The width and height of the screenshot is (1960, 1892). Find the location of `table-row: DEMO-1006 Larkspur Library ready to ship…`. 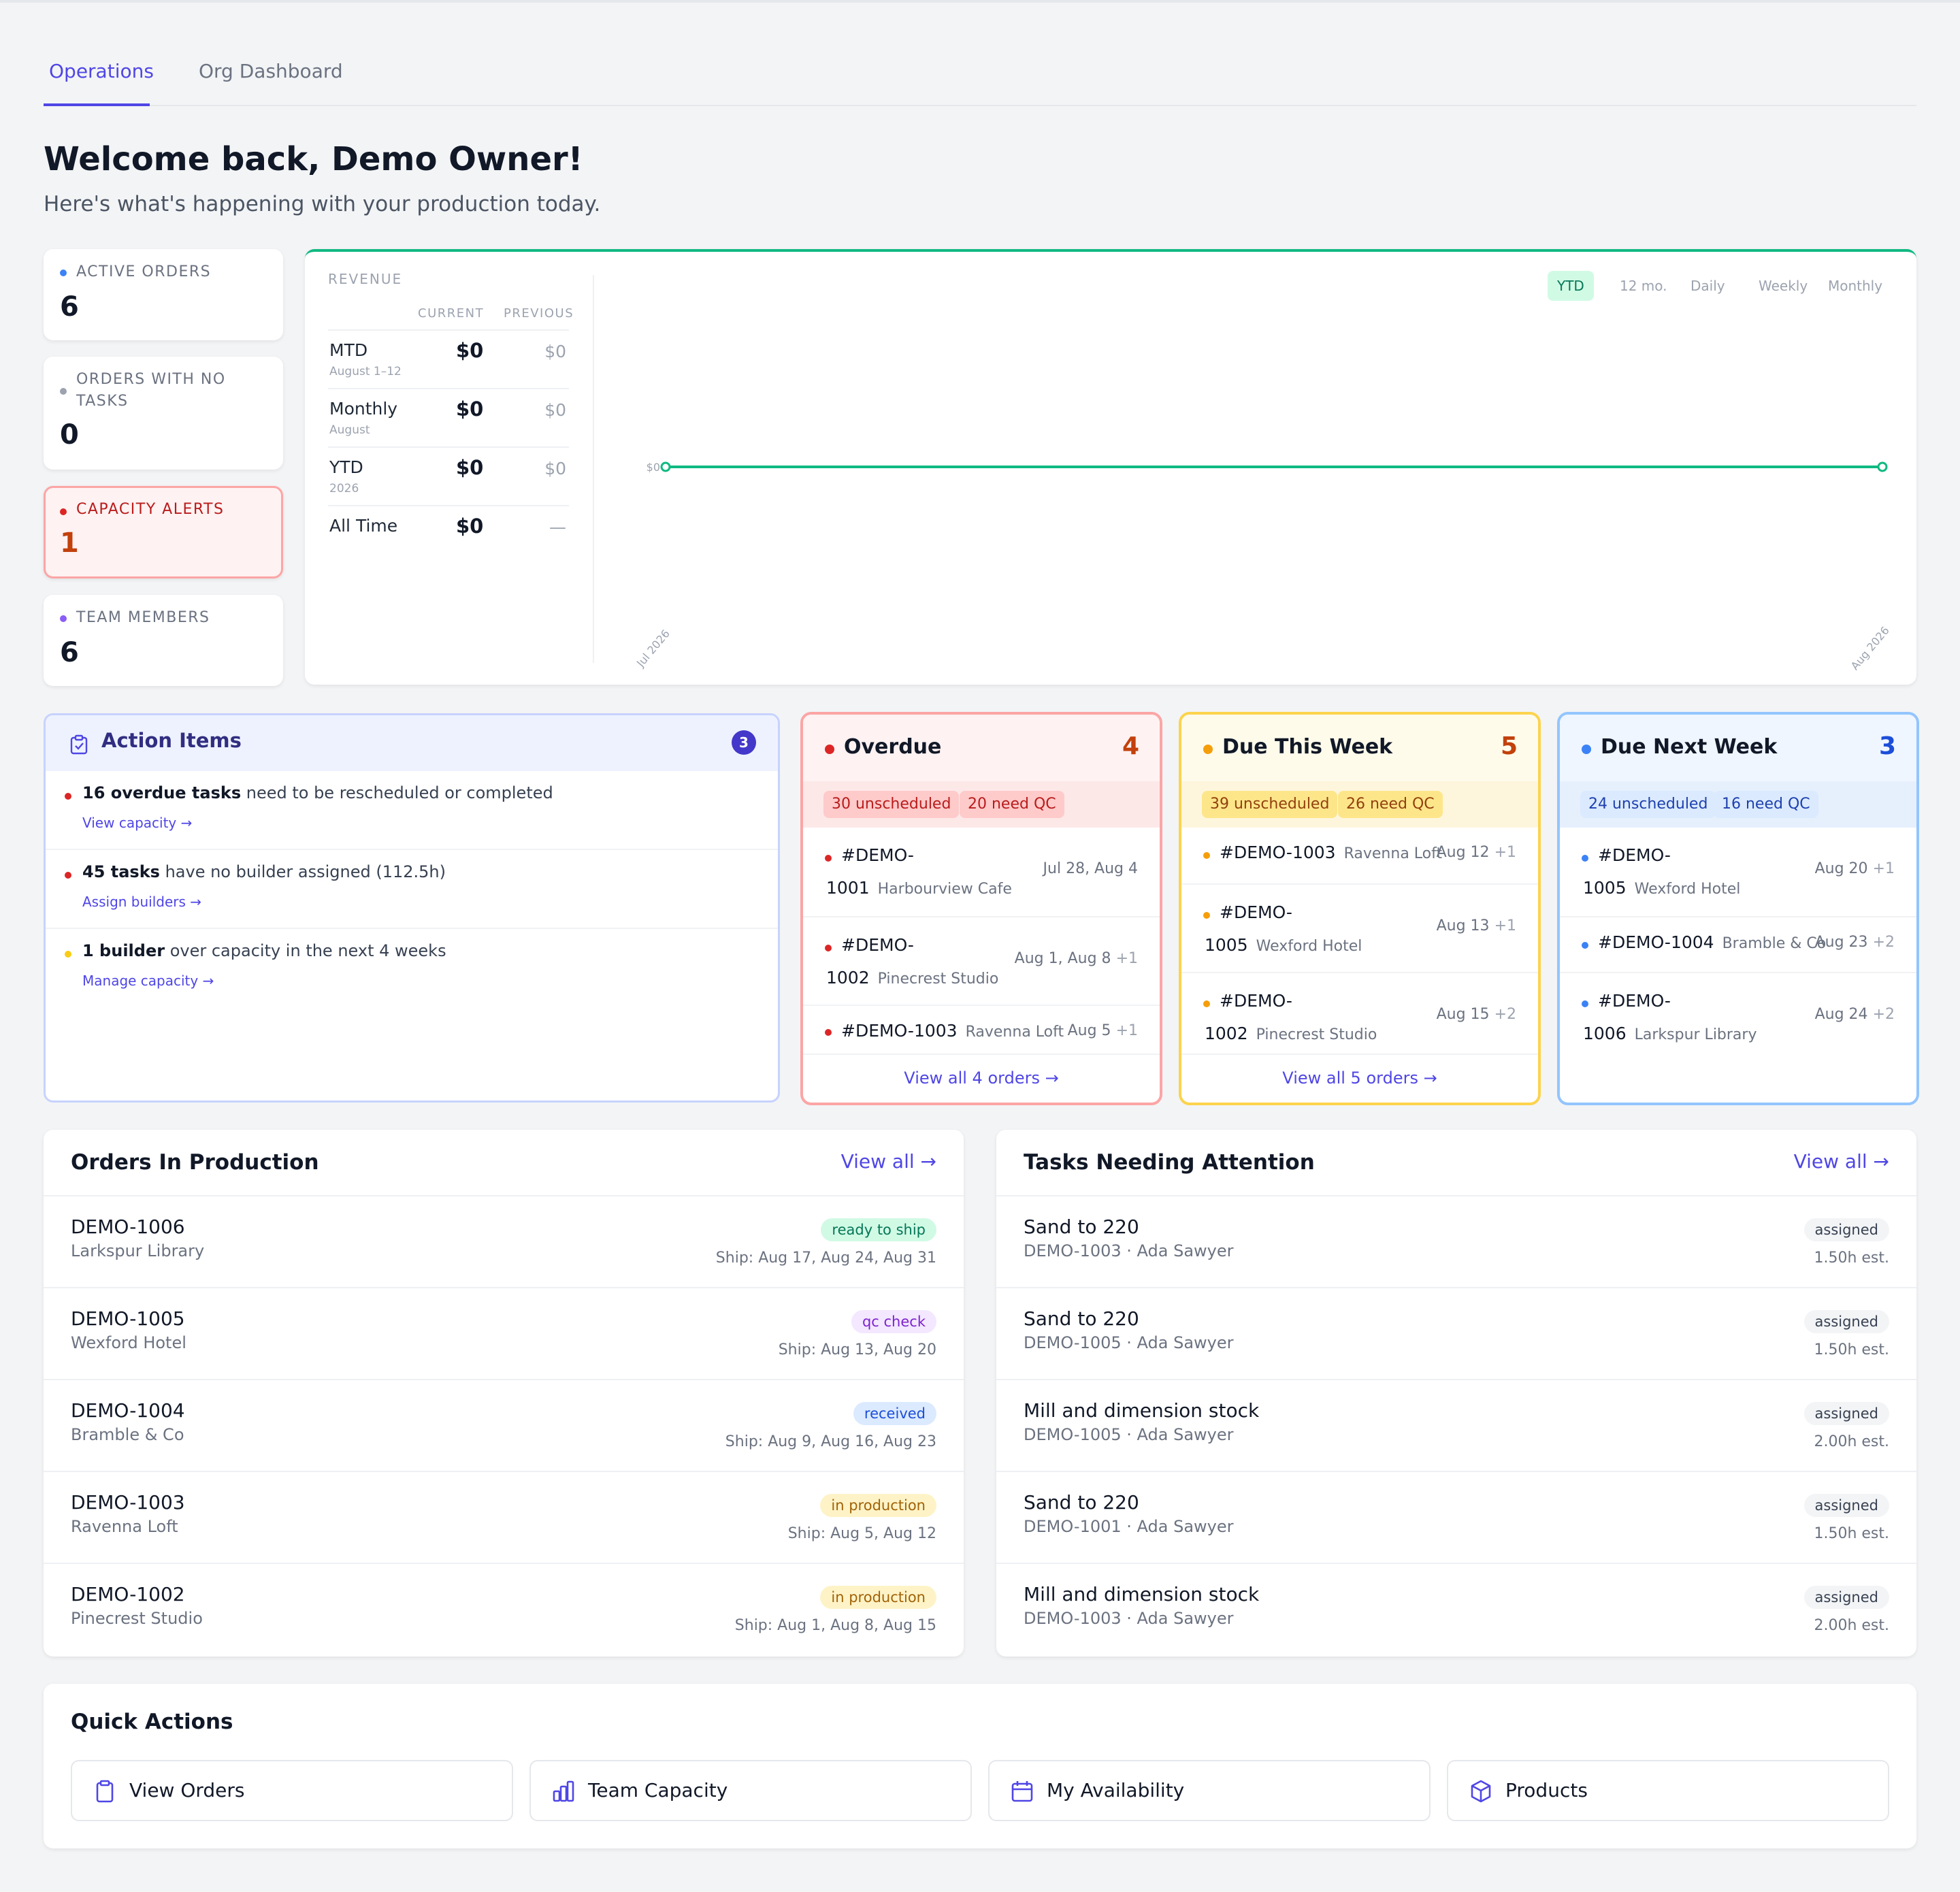

table-row: DEMO-1006 Larkspur Library ready to ship… is located at coordinates (504, 1241).